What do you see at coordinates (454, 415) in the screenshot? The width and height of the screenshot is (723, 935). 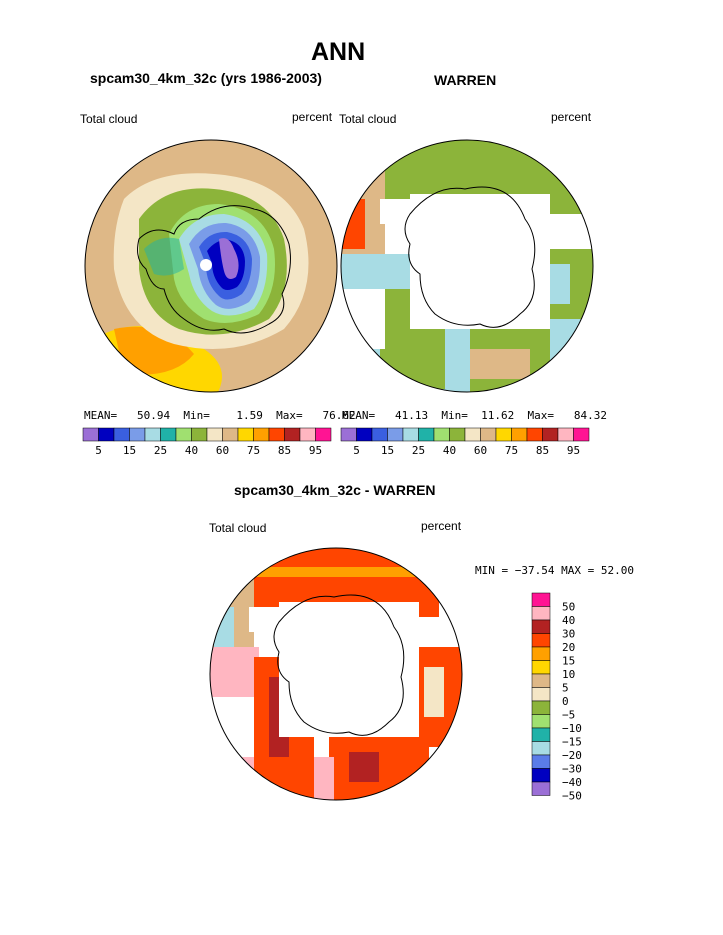 I see `right-min-label: Min=` at bounding box center [454, 415].